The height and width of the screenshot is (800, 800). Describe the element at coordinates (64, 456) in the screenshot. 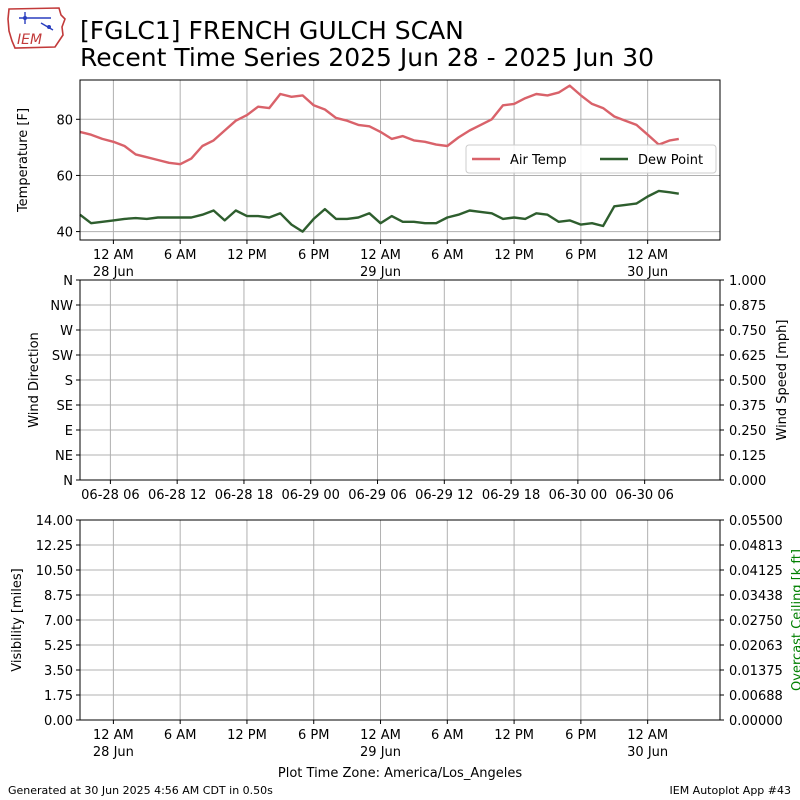

I see `p2-y-tick-label: NE` at that location.